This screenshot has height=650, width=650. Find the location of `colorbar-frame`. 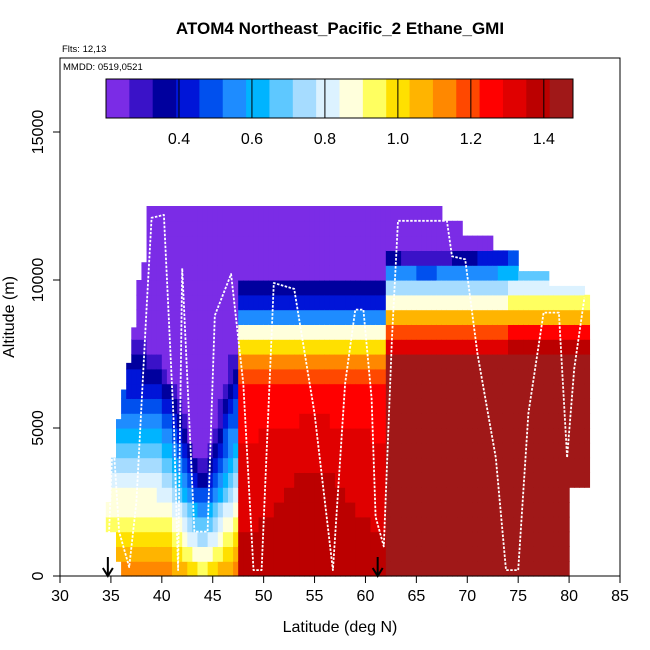

colorbar-frame is located at coordinates (339, 98).